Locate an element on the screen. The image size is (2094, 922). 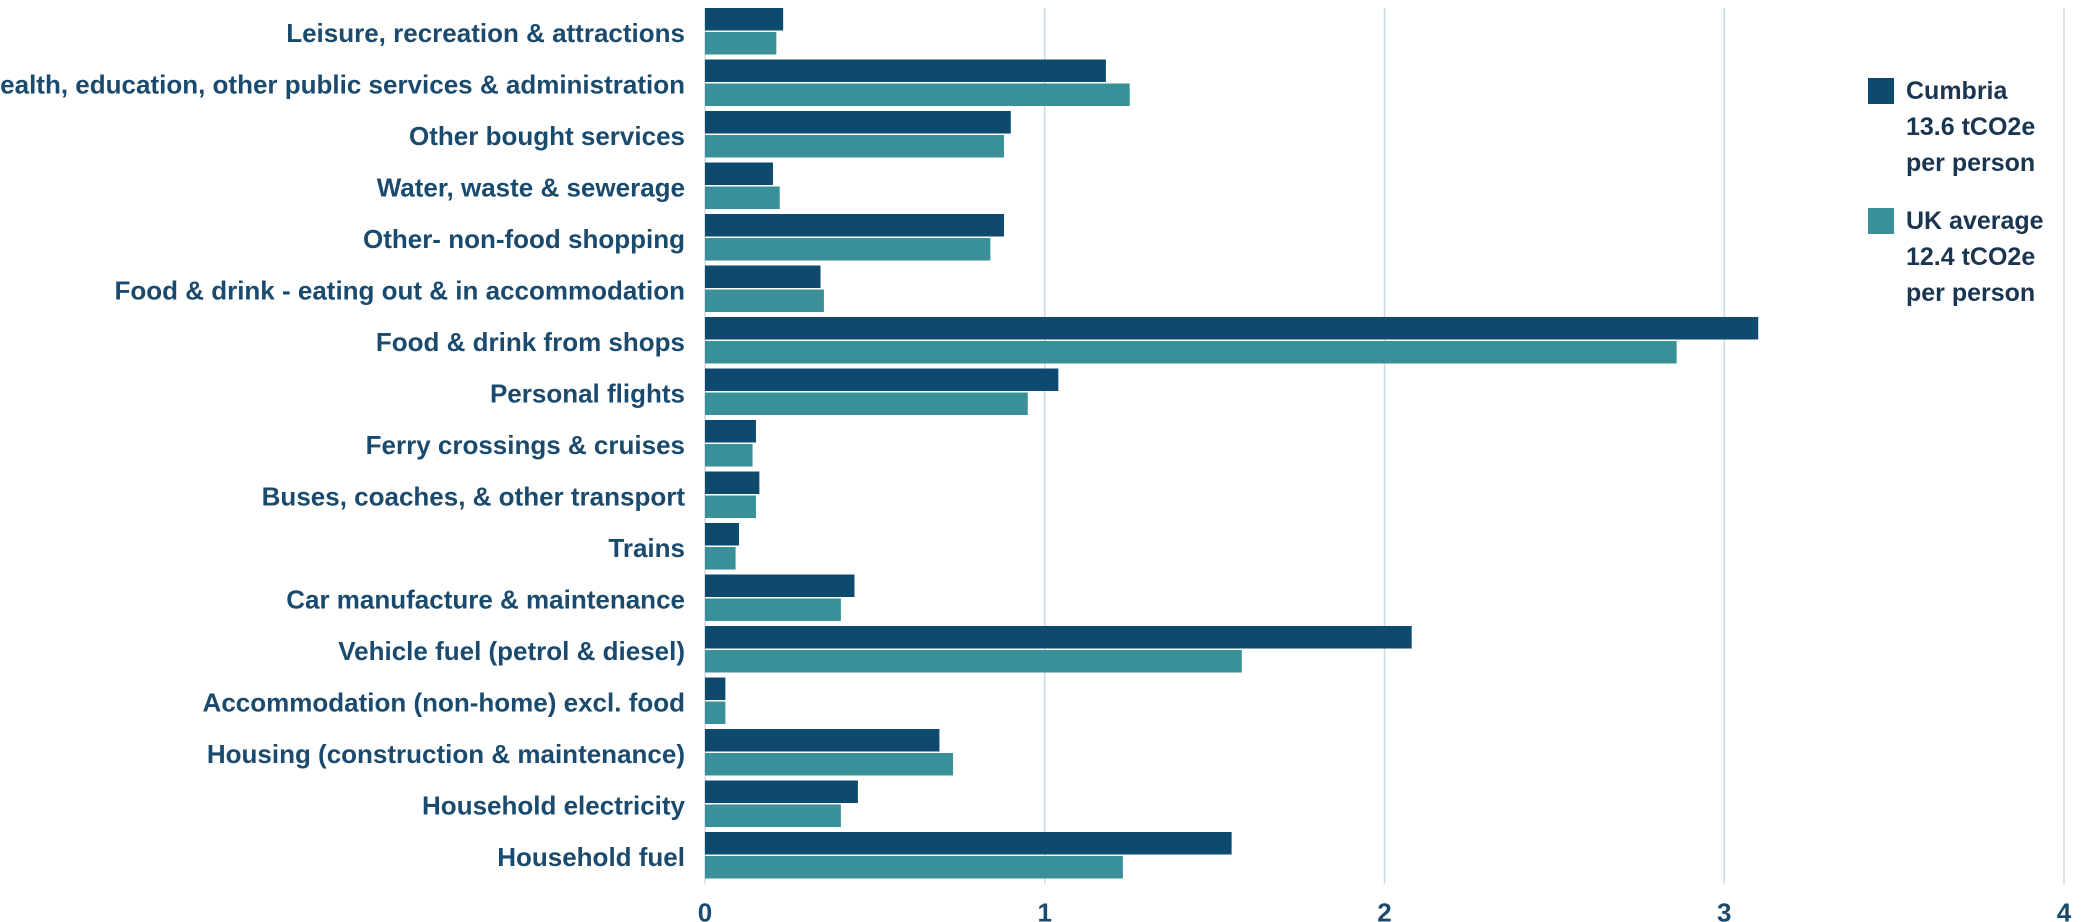
category-label: Water, waste & sewerage is located at coordinates (531, 187).